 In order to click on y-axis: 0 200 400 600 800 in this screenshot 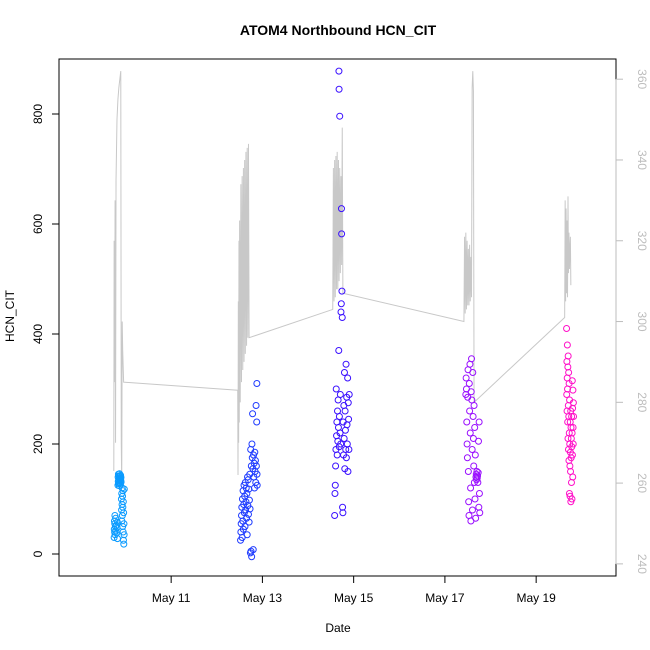, I will do `click(45, 330)`.